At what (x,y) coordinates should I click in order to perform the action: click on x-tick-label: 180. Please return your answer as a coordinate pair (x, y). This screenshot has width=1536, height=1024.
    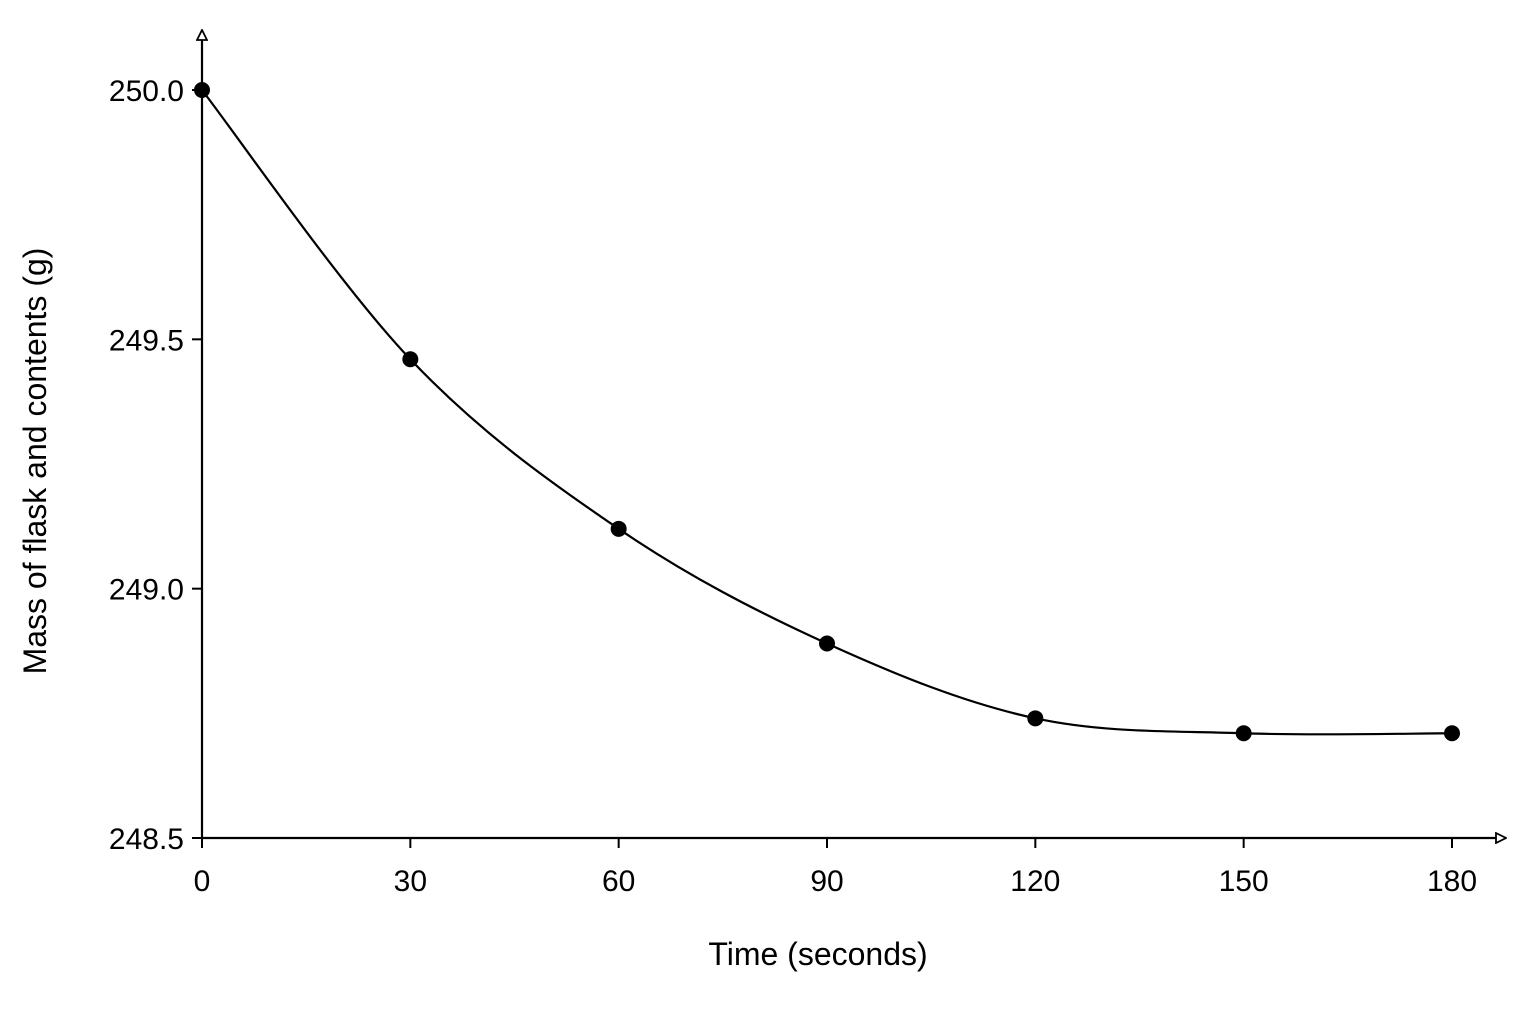
    Looking at the image, I should click on (1452, 881).